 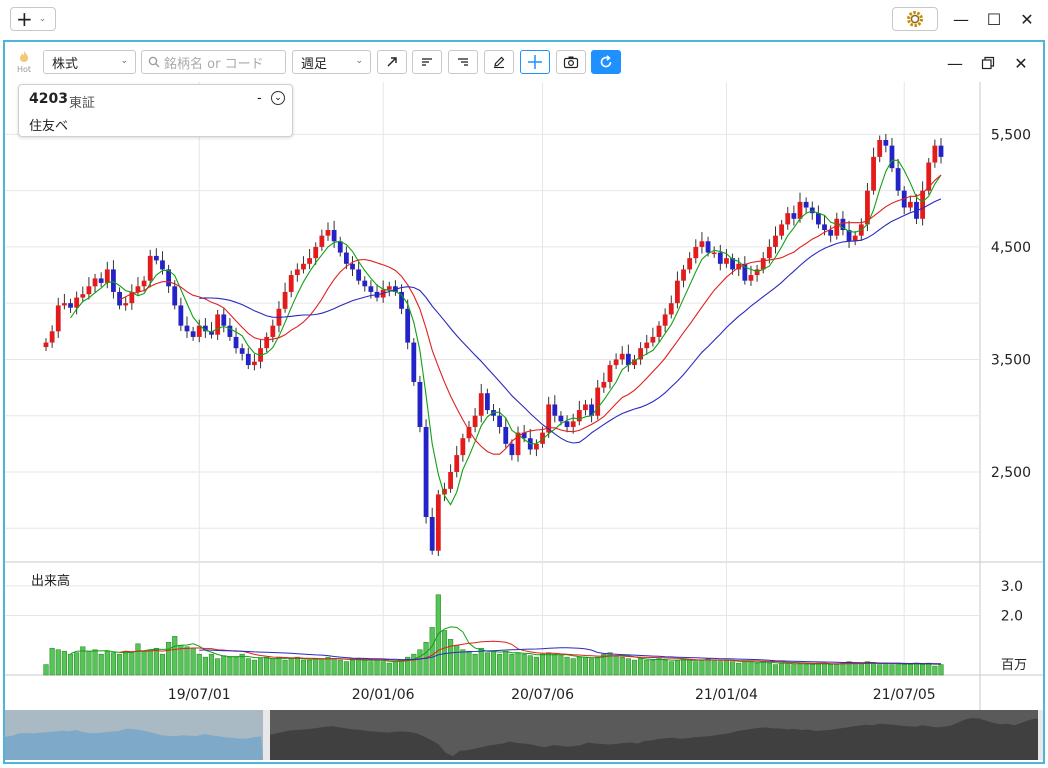 What do you see at coordinates (726, 695) in the screenshot?
I see `x-tick-label: 21/01/04` at bounding box center [726, 695].